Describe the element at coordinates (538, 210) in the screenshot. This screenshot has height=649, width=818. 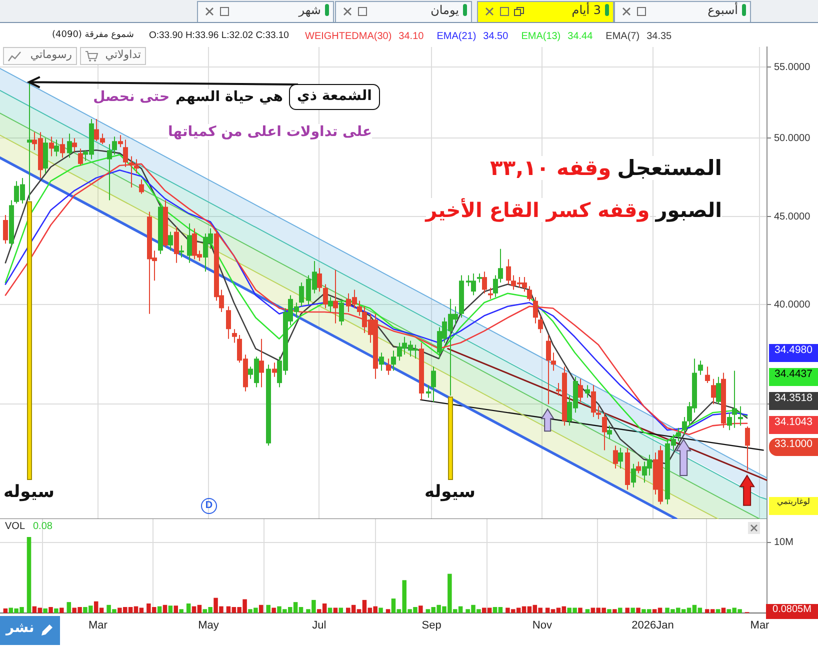
I see `annotation: وقفه كسر القاع الأخير` at that location.